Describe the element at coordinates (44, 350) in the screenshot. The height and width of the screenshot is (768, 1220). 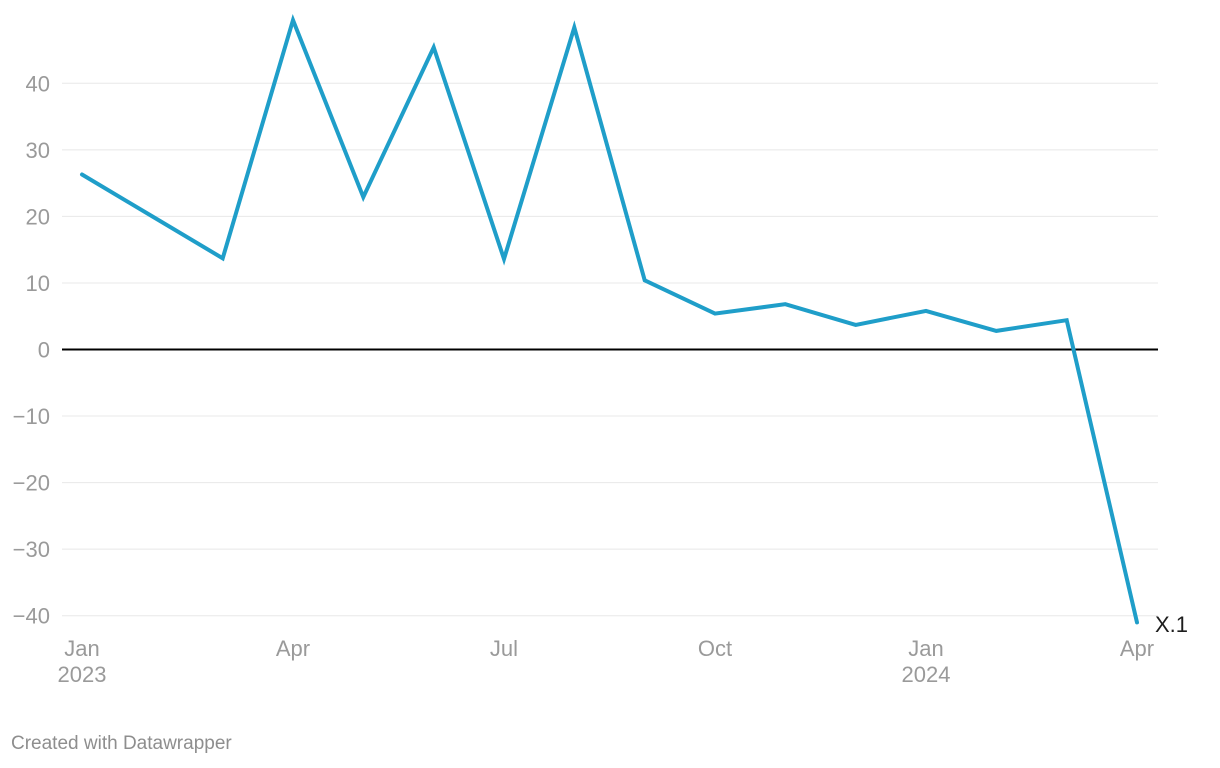
I see `y-tick-label: 0` at that location.